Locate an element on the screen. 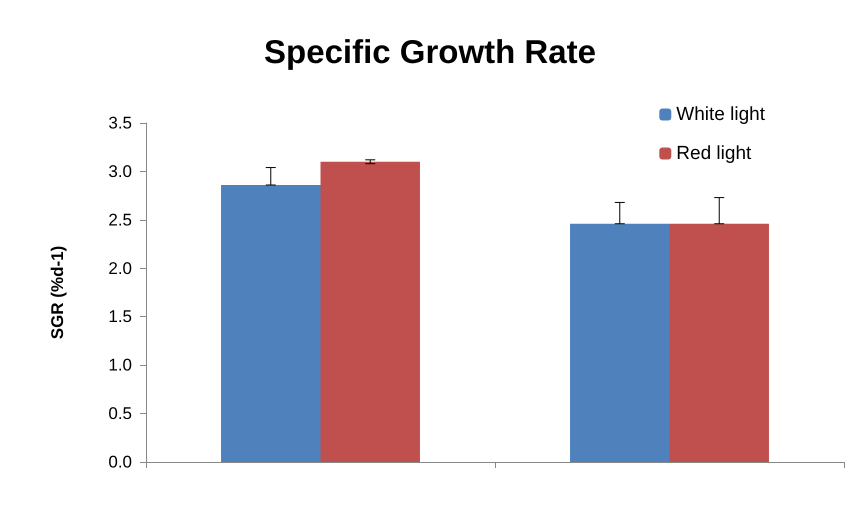 The height and width of the screenshot is (516, 860). y-tick-label: 0.0 is located at coordinates (120, 462).